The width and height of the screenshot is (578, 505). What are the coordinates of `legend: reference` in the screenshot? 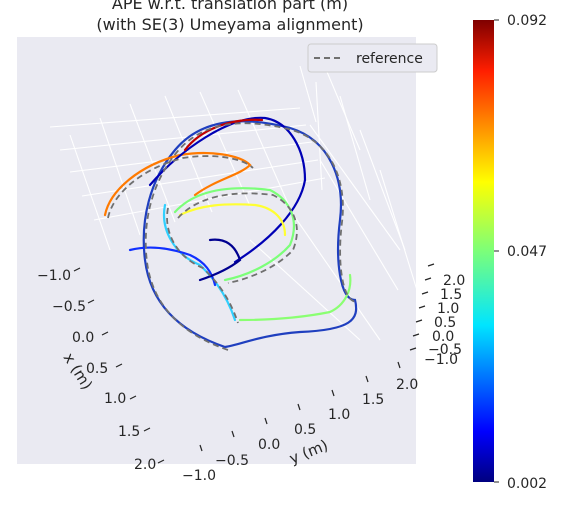 It's located at (372, 58).